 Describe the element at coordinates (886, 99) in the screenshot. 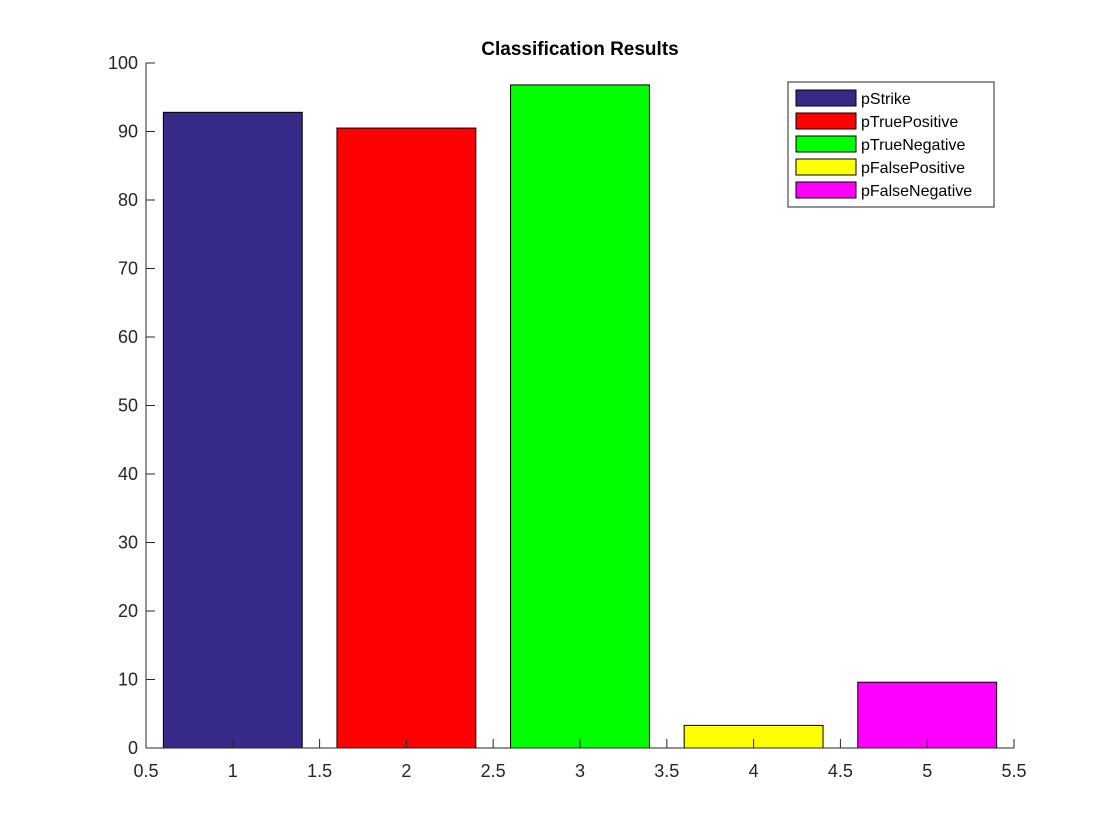

I see `legend-label-pStrike: pStrike` at that location.